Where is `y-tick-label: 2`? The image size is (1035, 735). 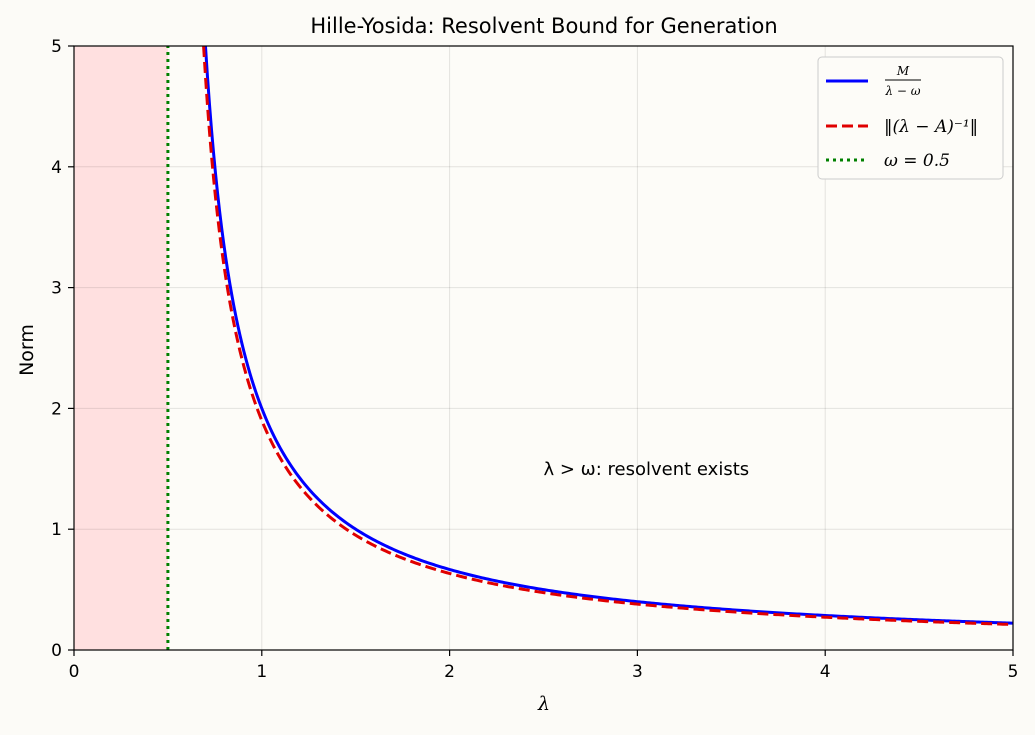
y-tick-label: 2 is located at coordinates (56, 409).